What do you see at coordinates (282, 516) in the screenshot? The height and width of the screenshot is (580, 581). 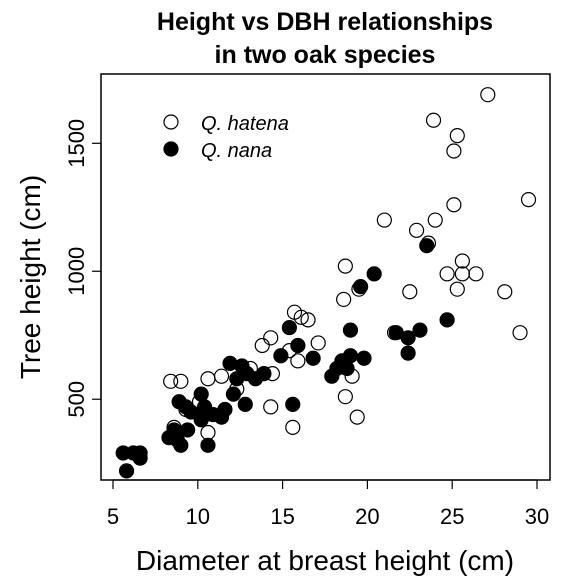 I see `x-tick-label: 15` at bounding box center [282, 516].